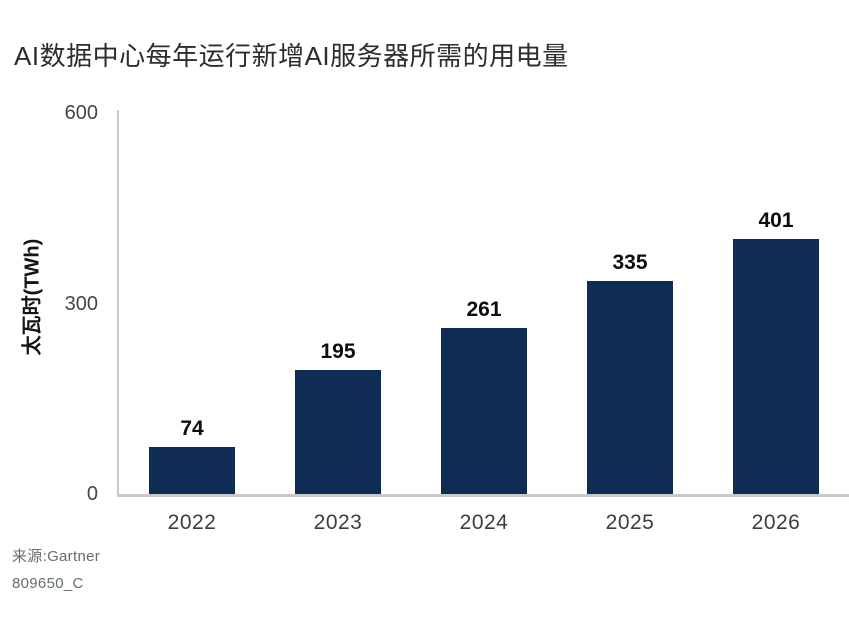  What do you see at coordinates (630, 522) in the screenshot?
I see `x-tick-label-2025: 2025` at bounding box center [630, 522].